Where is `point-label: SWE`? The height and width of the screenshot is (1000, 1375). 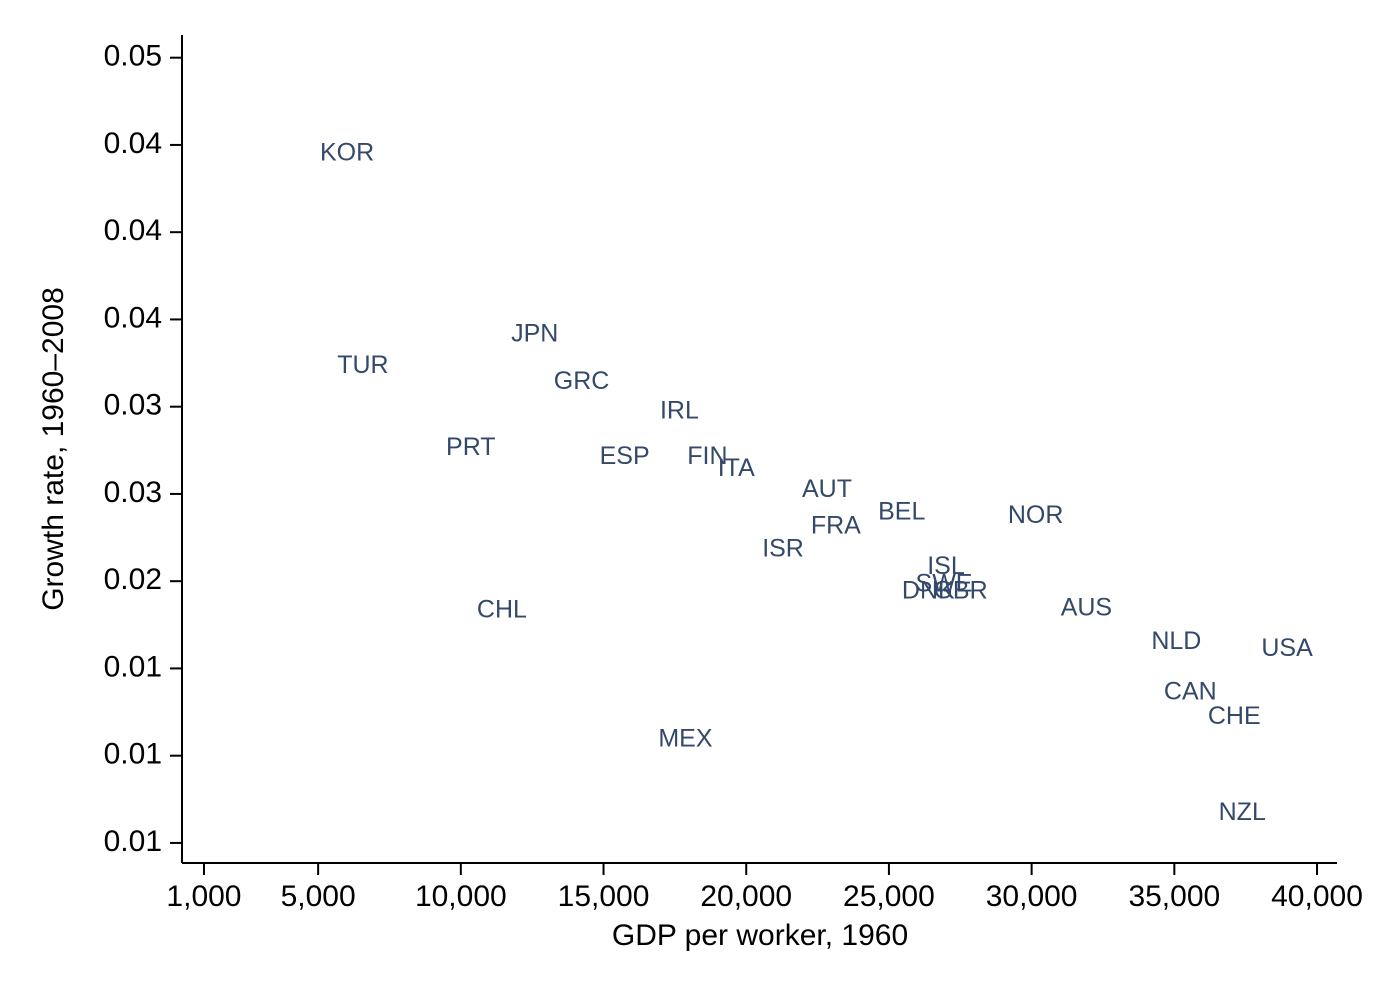 point-label: SWE is located at coordinates (944, 583).